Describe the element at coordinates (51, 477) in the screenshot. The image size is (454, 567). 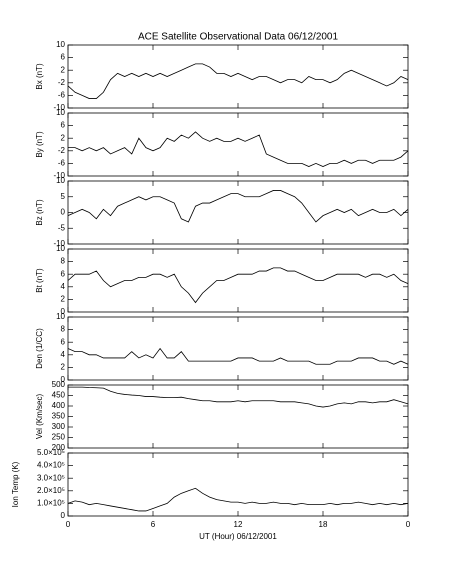
I see `y-tick-label: 3.0×10⁵` at that location.